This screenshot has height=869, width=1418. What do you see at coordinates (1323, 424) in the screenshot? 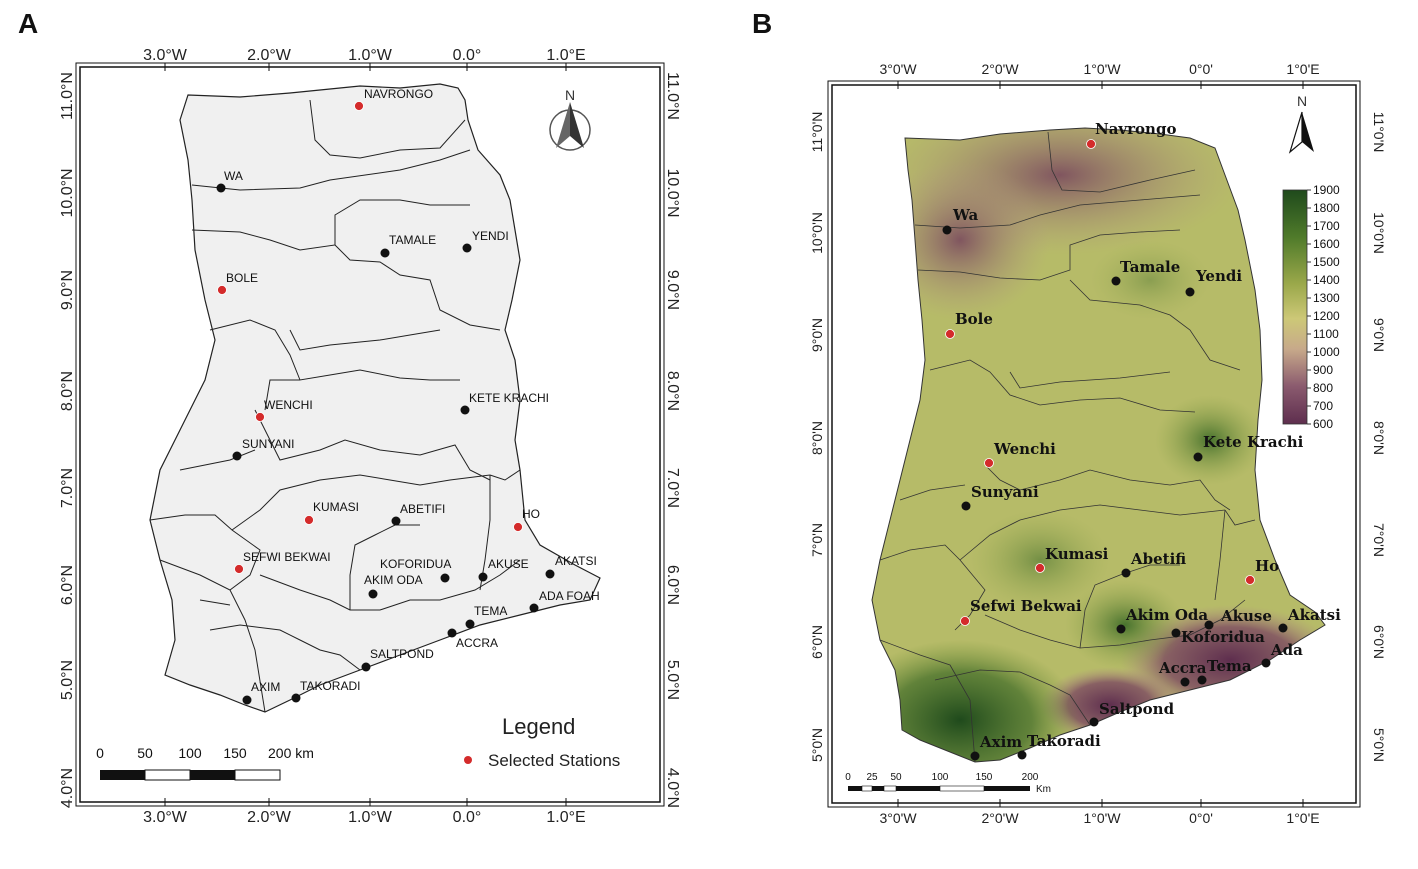
I see `colorbar-label: 600` at bounding box center [1323, 424].